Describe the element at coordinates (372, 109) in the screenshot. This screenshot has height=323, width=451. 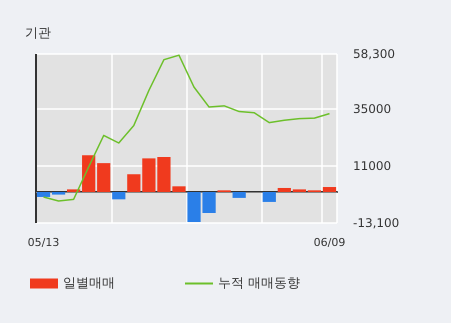
I see `y-tick-label: 35000` at that location.